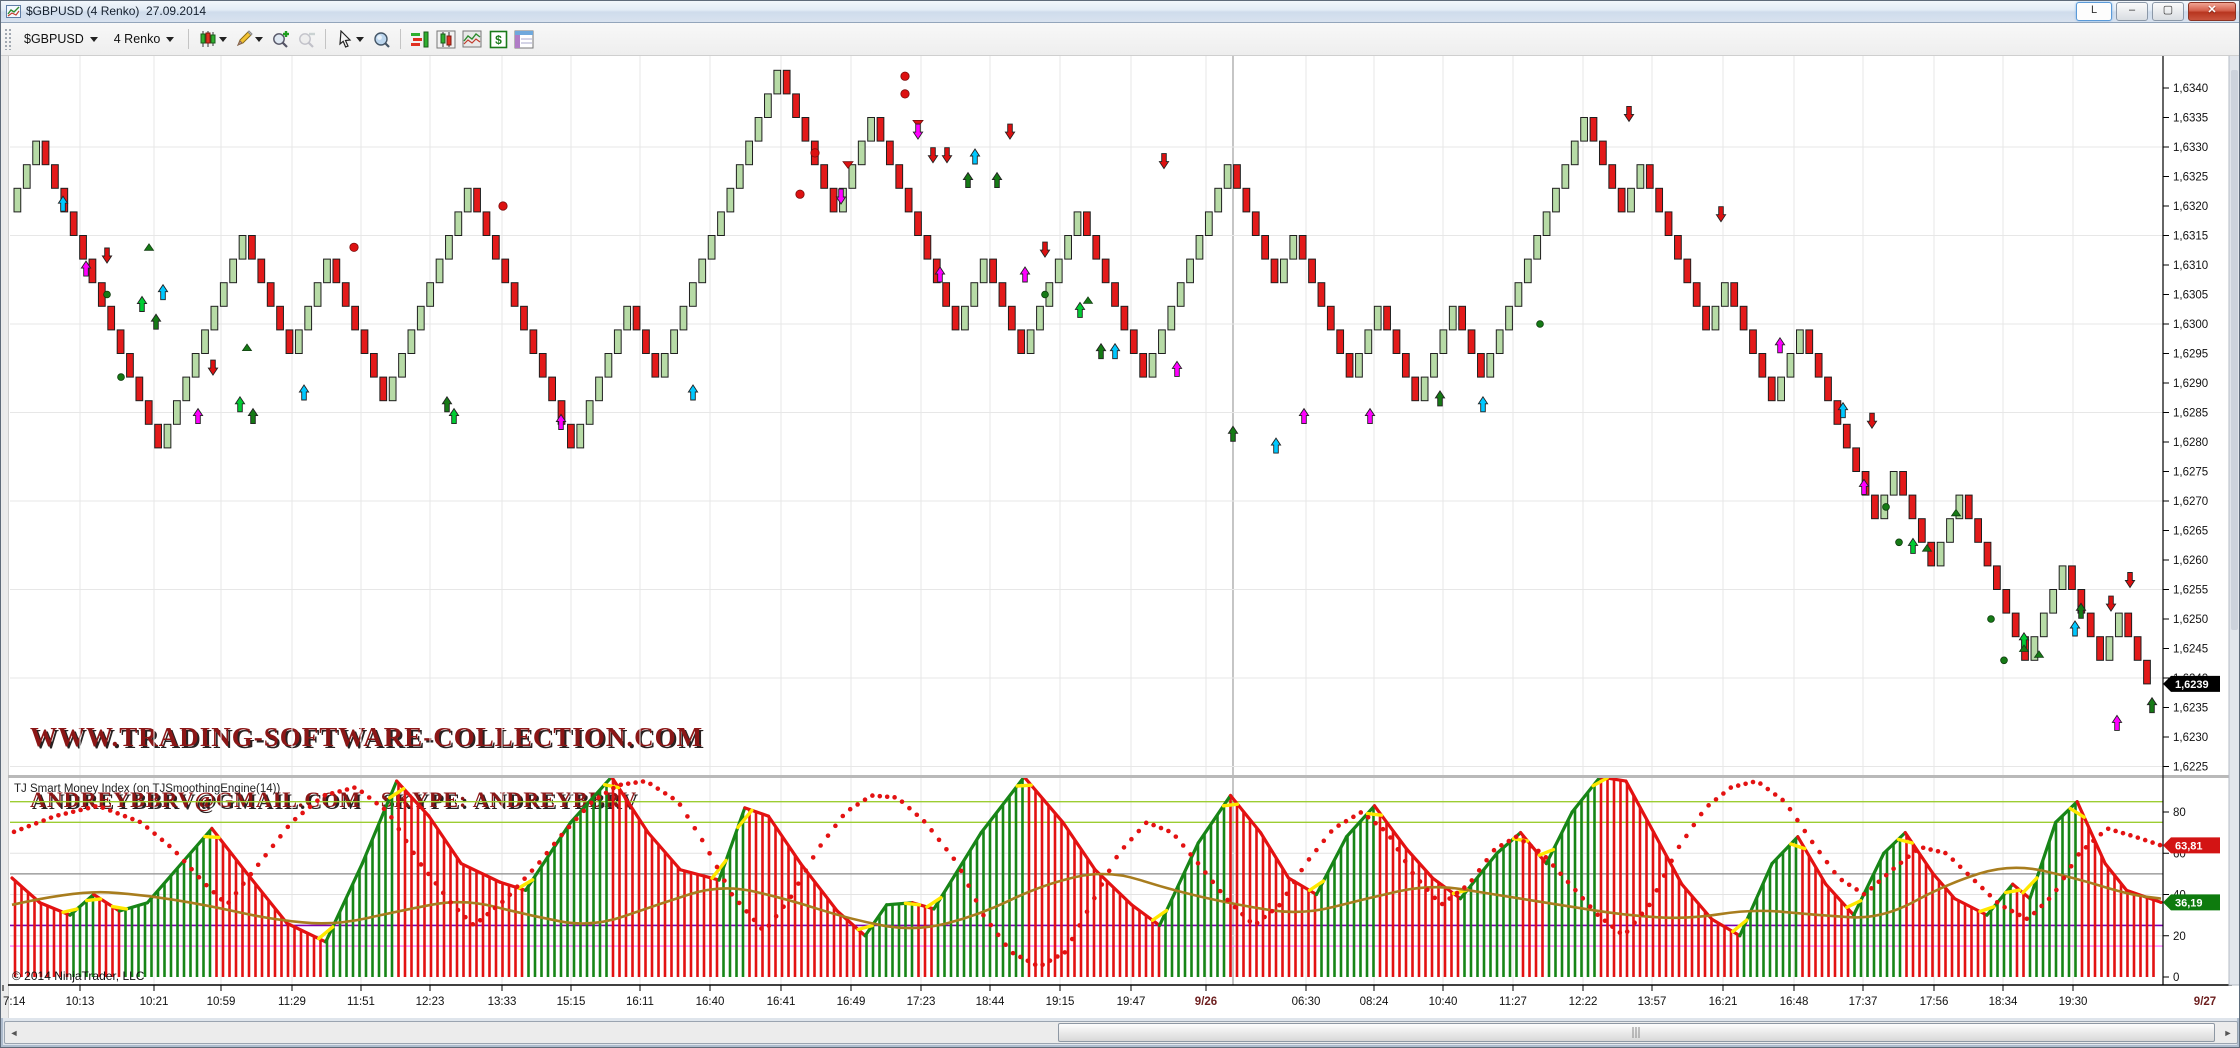 The height and width of the screenshot is (1048, 2240). What do you see at coordinates (2190, 473) in the screenshot?
I see `svg-text: 1,6275` at bounding box center [2190, 473].